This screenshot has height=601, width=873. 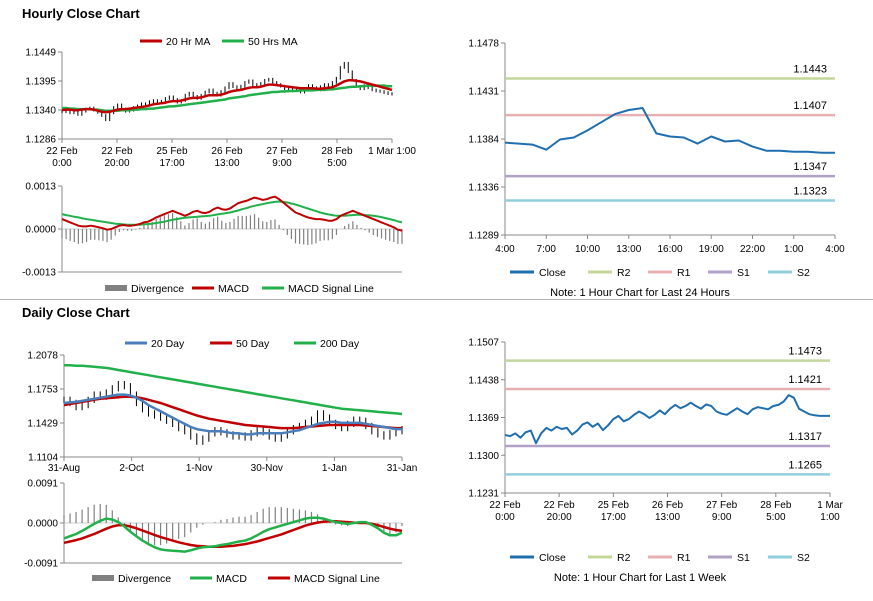 I want to click on daily-levels-legend-label: R1, so click(x=684, y=558).